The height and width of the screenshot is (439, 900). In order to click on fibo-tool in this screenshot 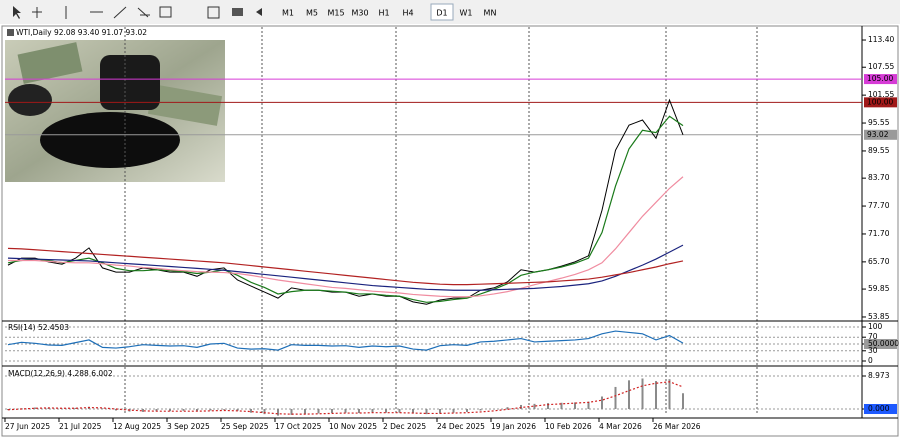, I will do `click(165, 12)`.